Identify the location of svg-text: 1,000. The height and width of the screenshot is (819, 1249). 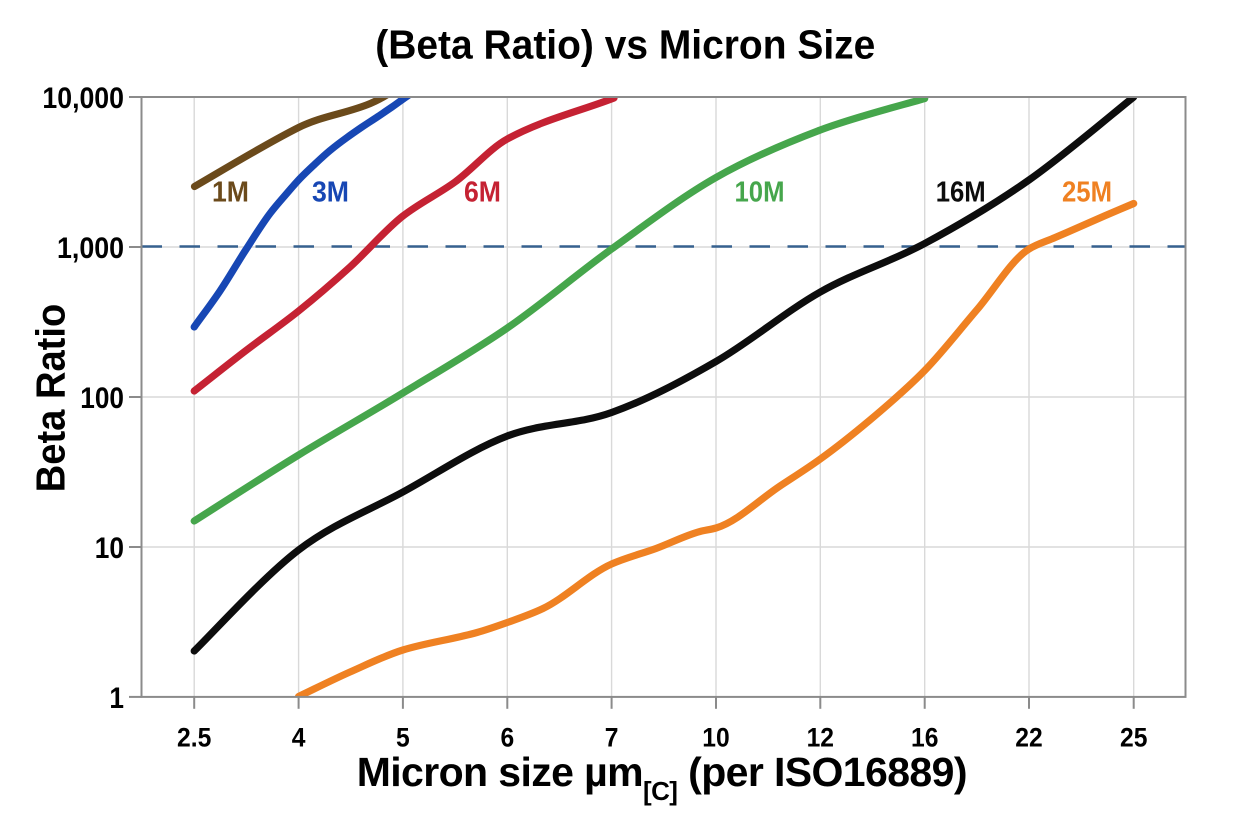
(90, 248).